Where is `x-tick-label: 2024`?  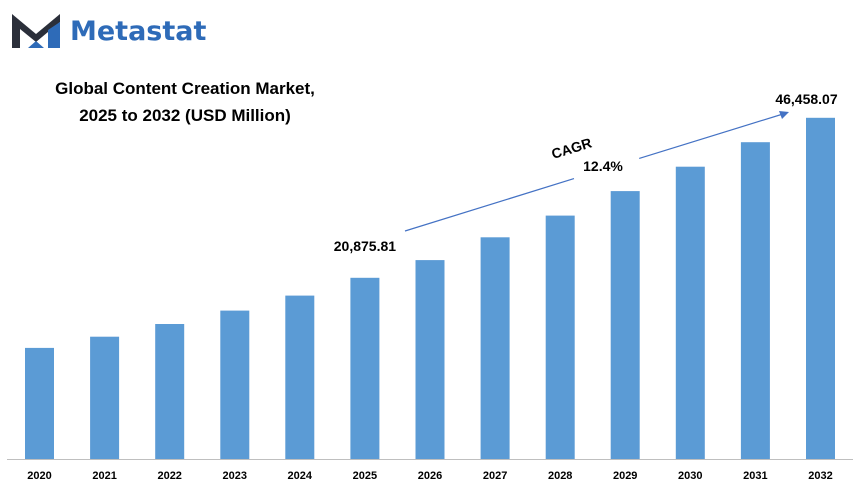
x-tick-label: 2024 is located at coordinates (300, 476).